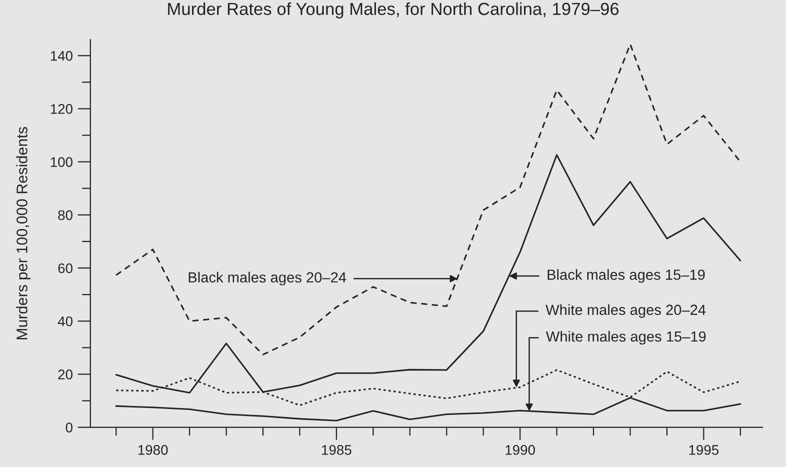 Image resolution: width=786 pixels, height=467 pixels. I want to click on x-tick-label: 1980, so click(153, 450).